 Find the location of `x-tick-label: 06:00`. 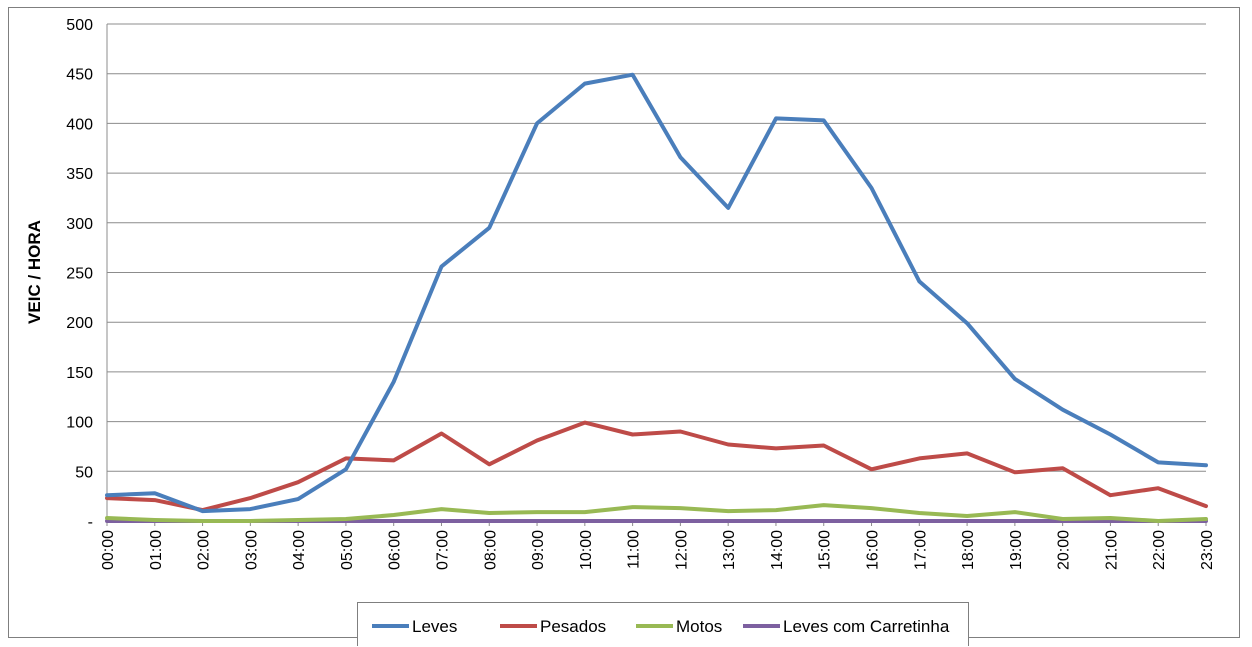

x-tick-label: 06:00 is located at coordinates (395, 550).